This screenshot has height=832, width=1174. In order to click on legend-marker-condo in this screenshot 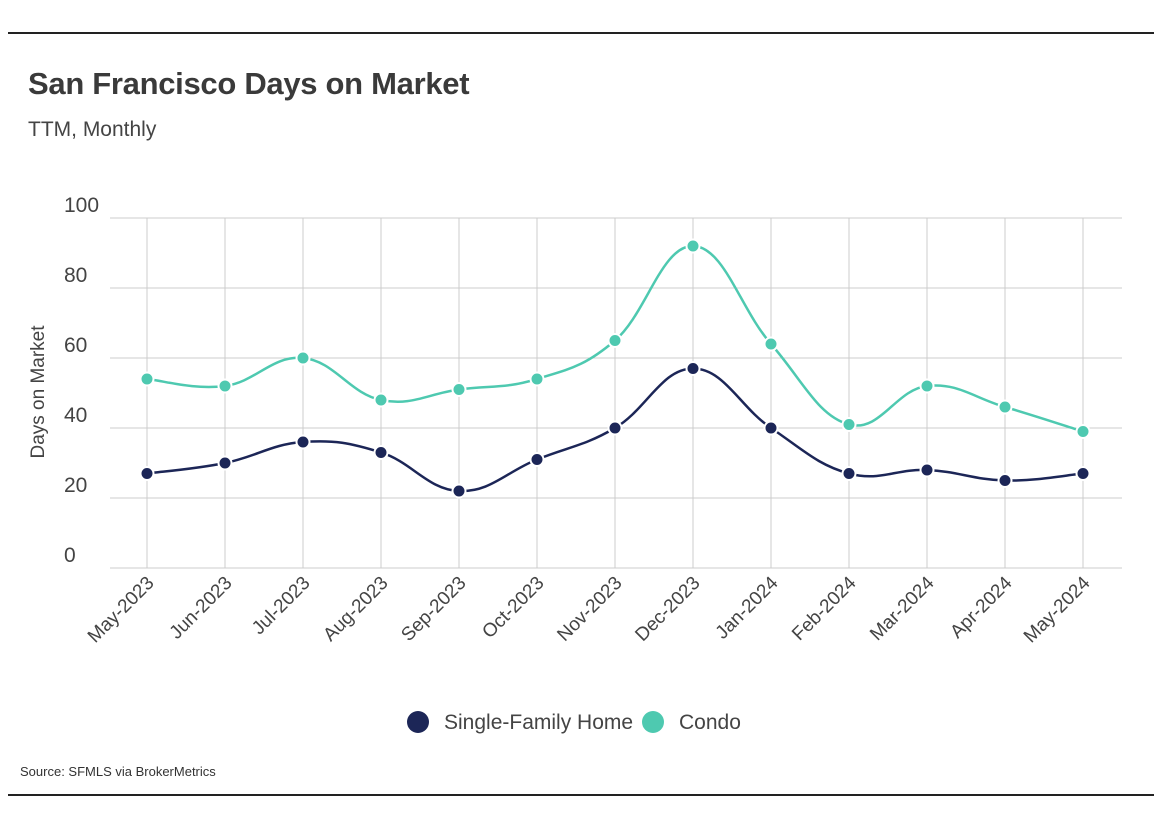, I will do `click(653, 722)`.